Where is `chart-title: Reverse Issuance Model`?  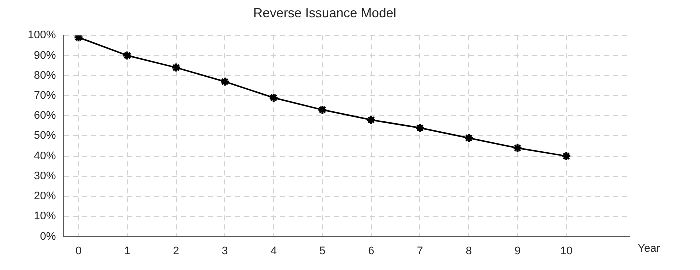 chart-title: Reverse Issuance Model is located at coordinates (325, 12).